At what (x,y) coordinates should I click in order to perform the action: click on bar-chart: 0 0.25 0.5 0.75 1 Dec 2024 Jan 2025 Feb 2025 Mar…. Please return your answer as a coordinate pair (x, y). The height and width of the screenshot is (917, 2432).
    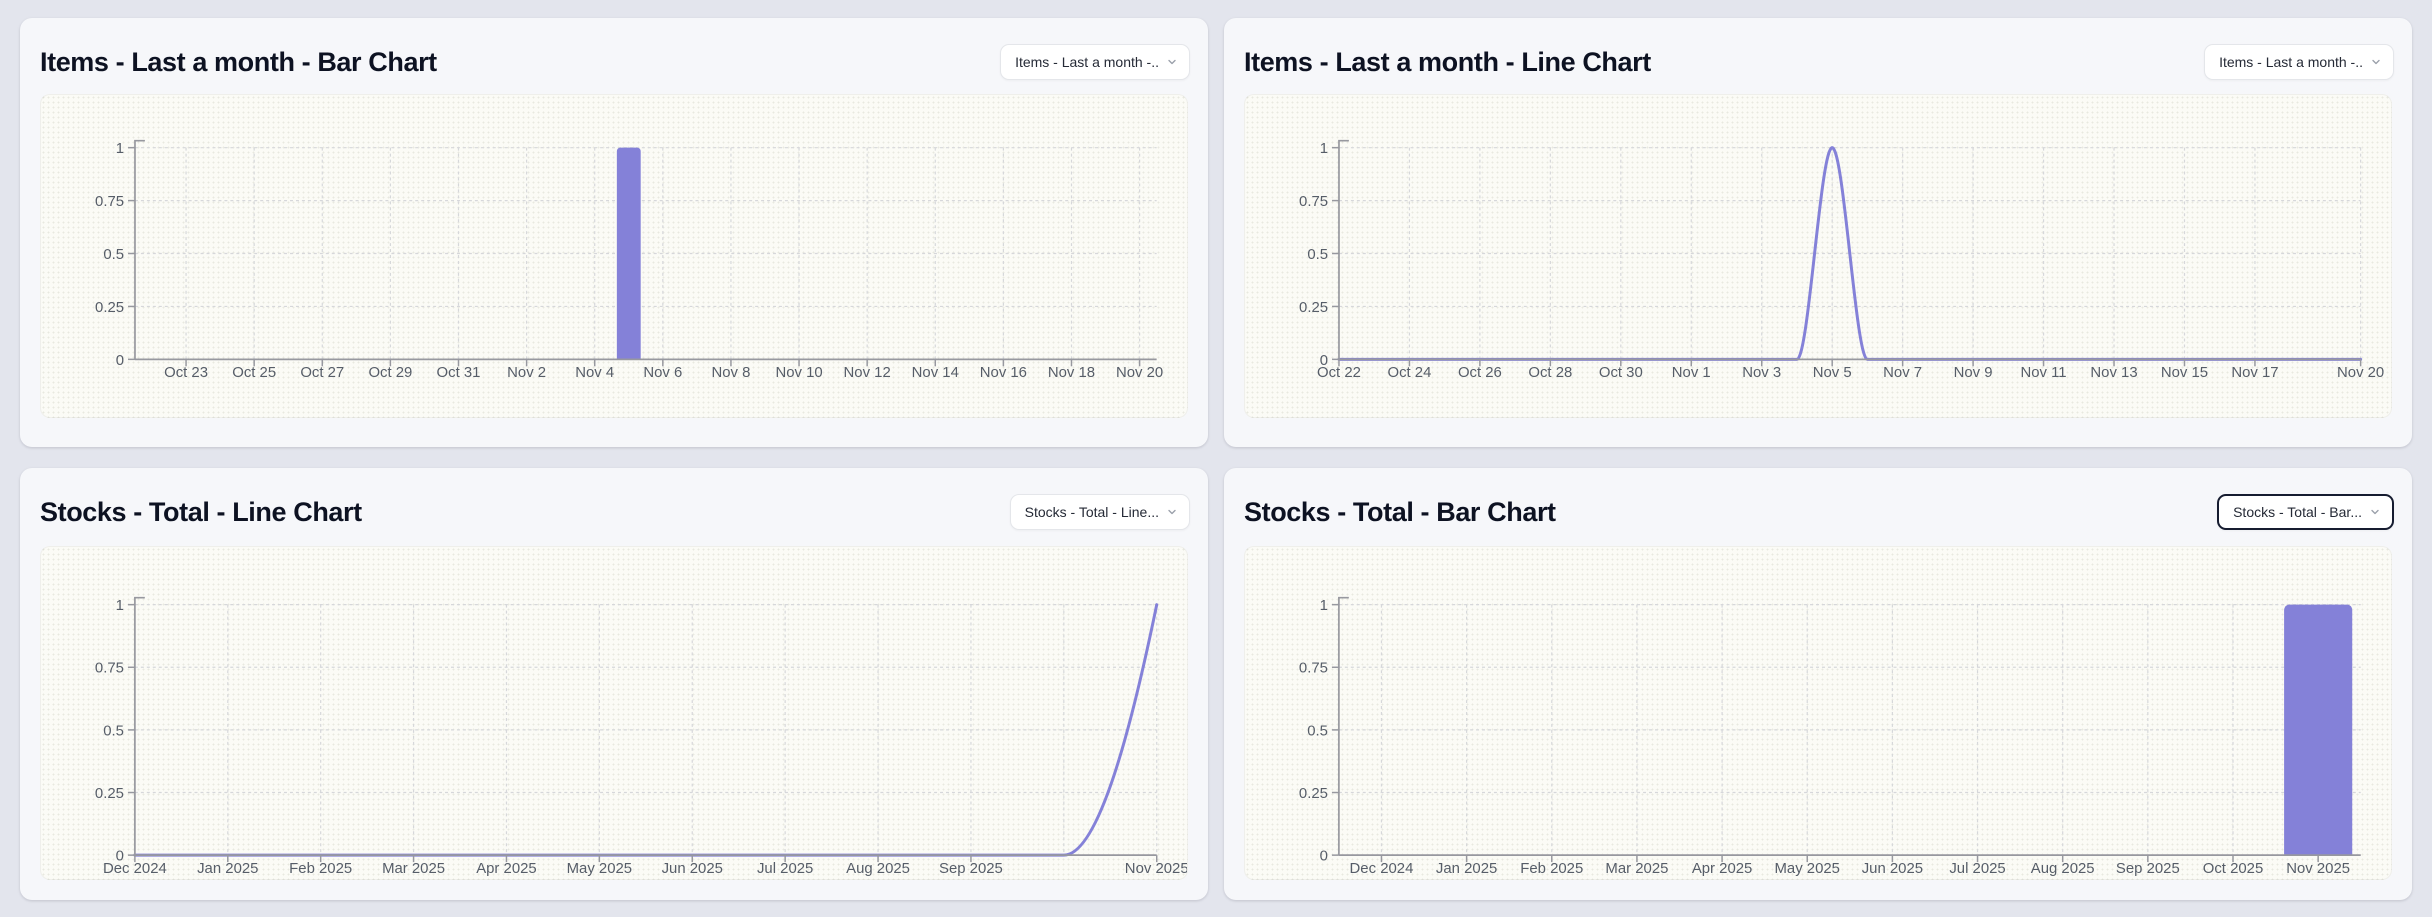
    Looking at the image, I should click on (1830, 736).